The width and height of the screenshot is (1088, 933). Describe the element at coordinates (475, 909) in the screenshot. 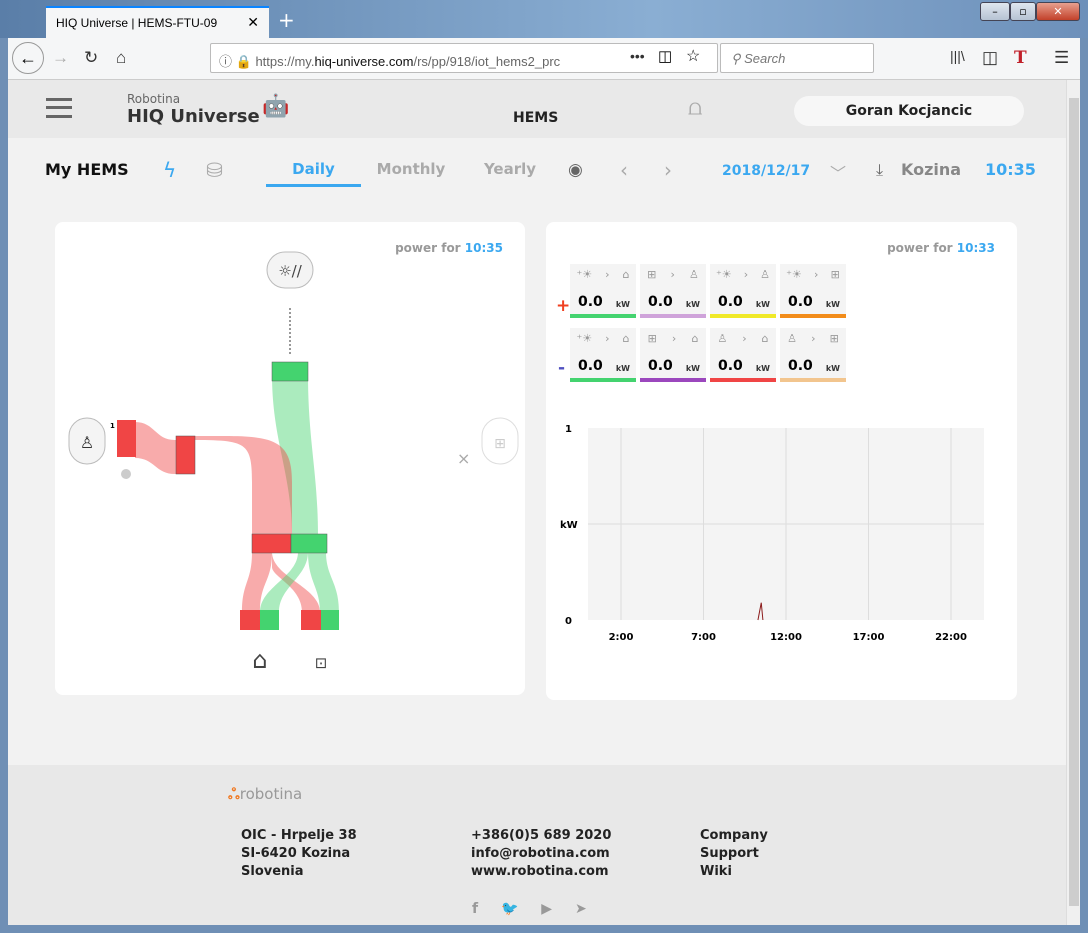

I see `facebook-icon: f` at that location.